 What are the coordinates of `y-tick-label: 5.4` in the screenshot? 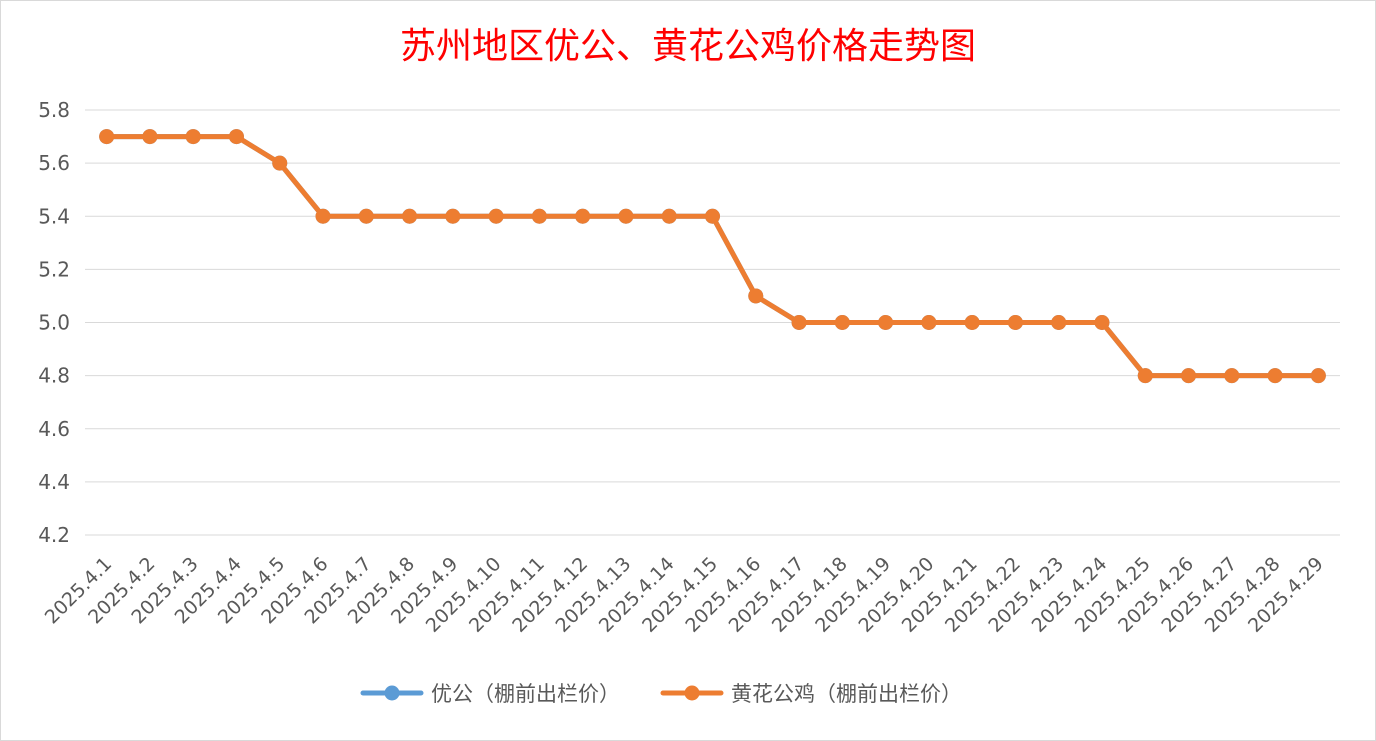 It's located at (54, 216).